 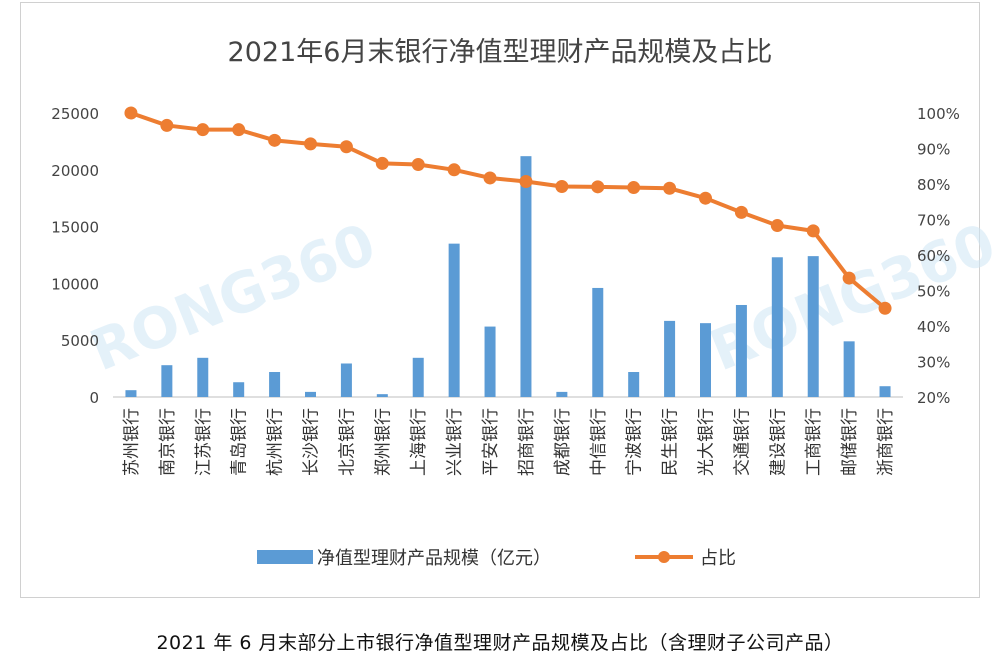 I want to click on category-label: 成都银行, so click(x=563, y=442).